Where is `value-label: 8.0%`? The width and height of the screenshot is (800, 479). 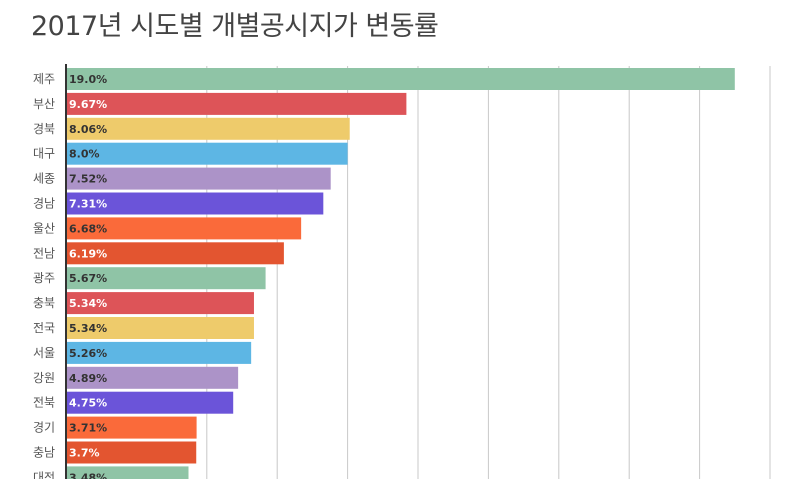
value-label: 8.0% is located at coordinates (84, 154).